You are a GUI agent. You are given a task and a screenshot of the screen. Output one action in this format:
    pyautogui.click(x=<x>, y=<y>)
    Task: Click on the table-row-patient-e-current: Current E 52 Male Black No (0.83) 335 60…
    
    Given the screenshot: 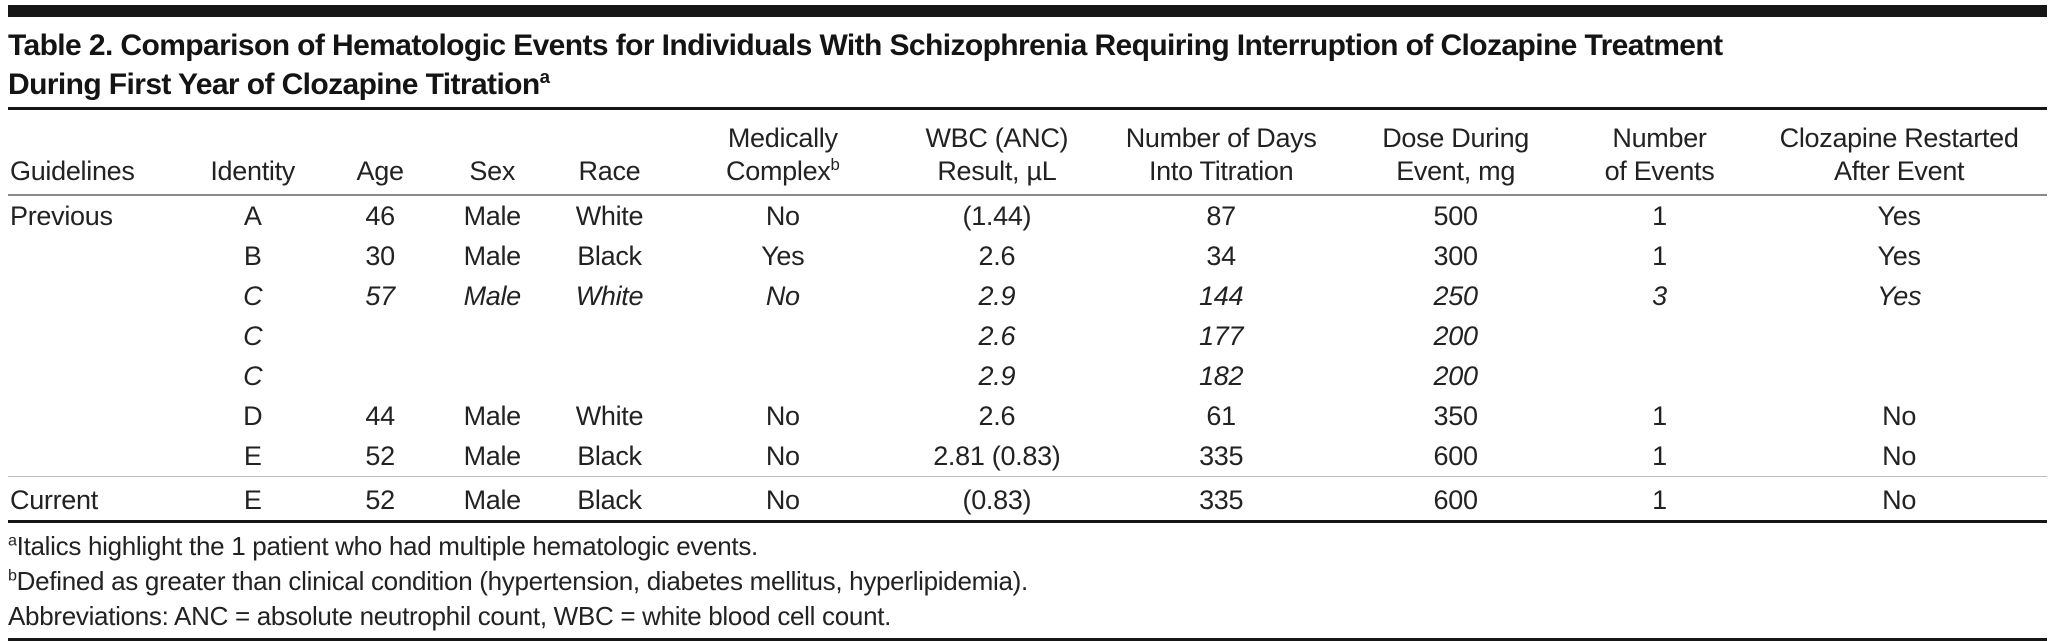 What is the action you would take?
    pyautogui.click(x=1027, y=499)
    